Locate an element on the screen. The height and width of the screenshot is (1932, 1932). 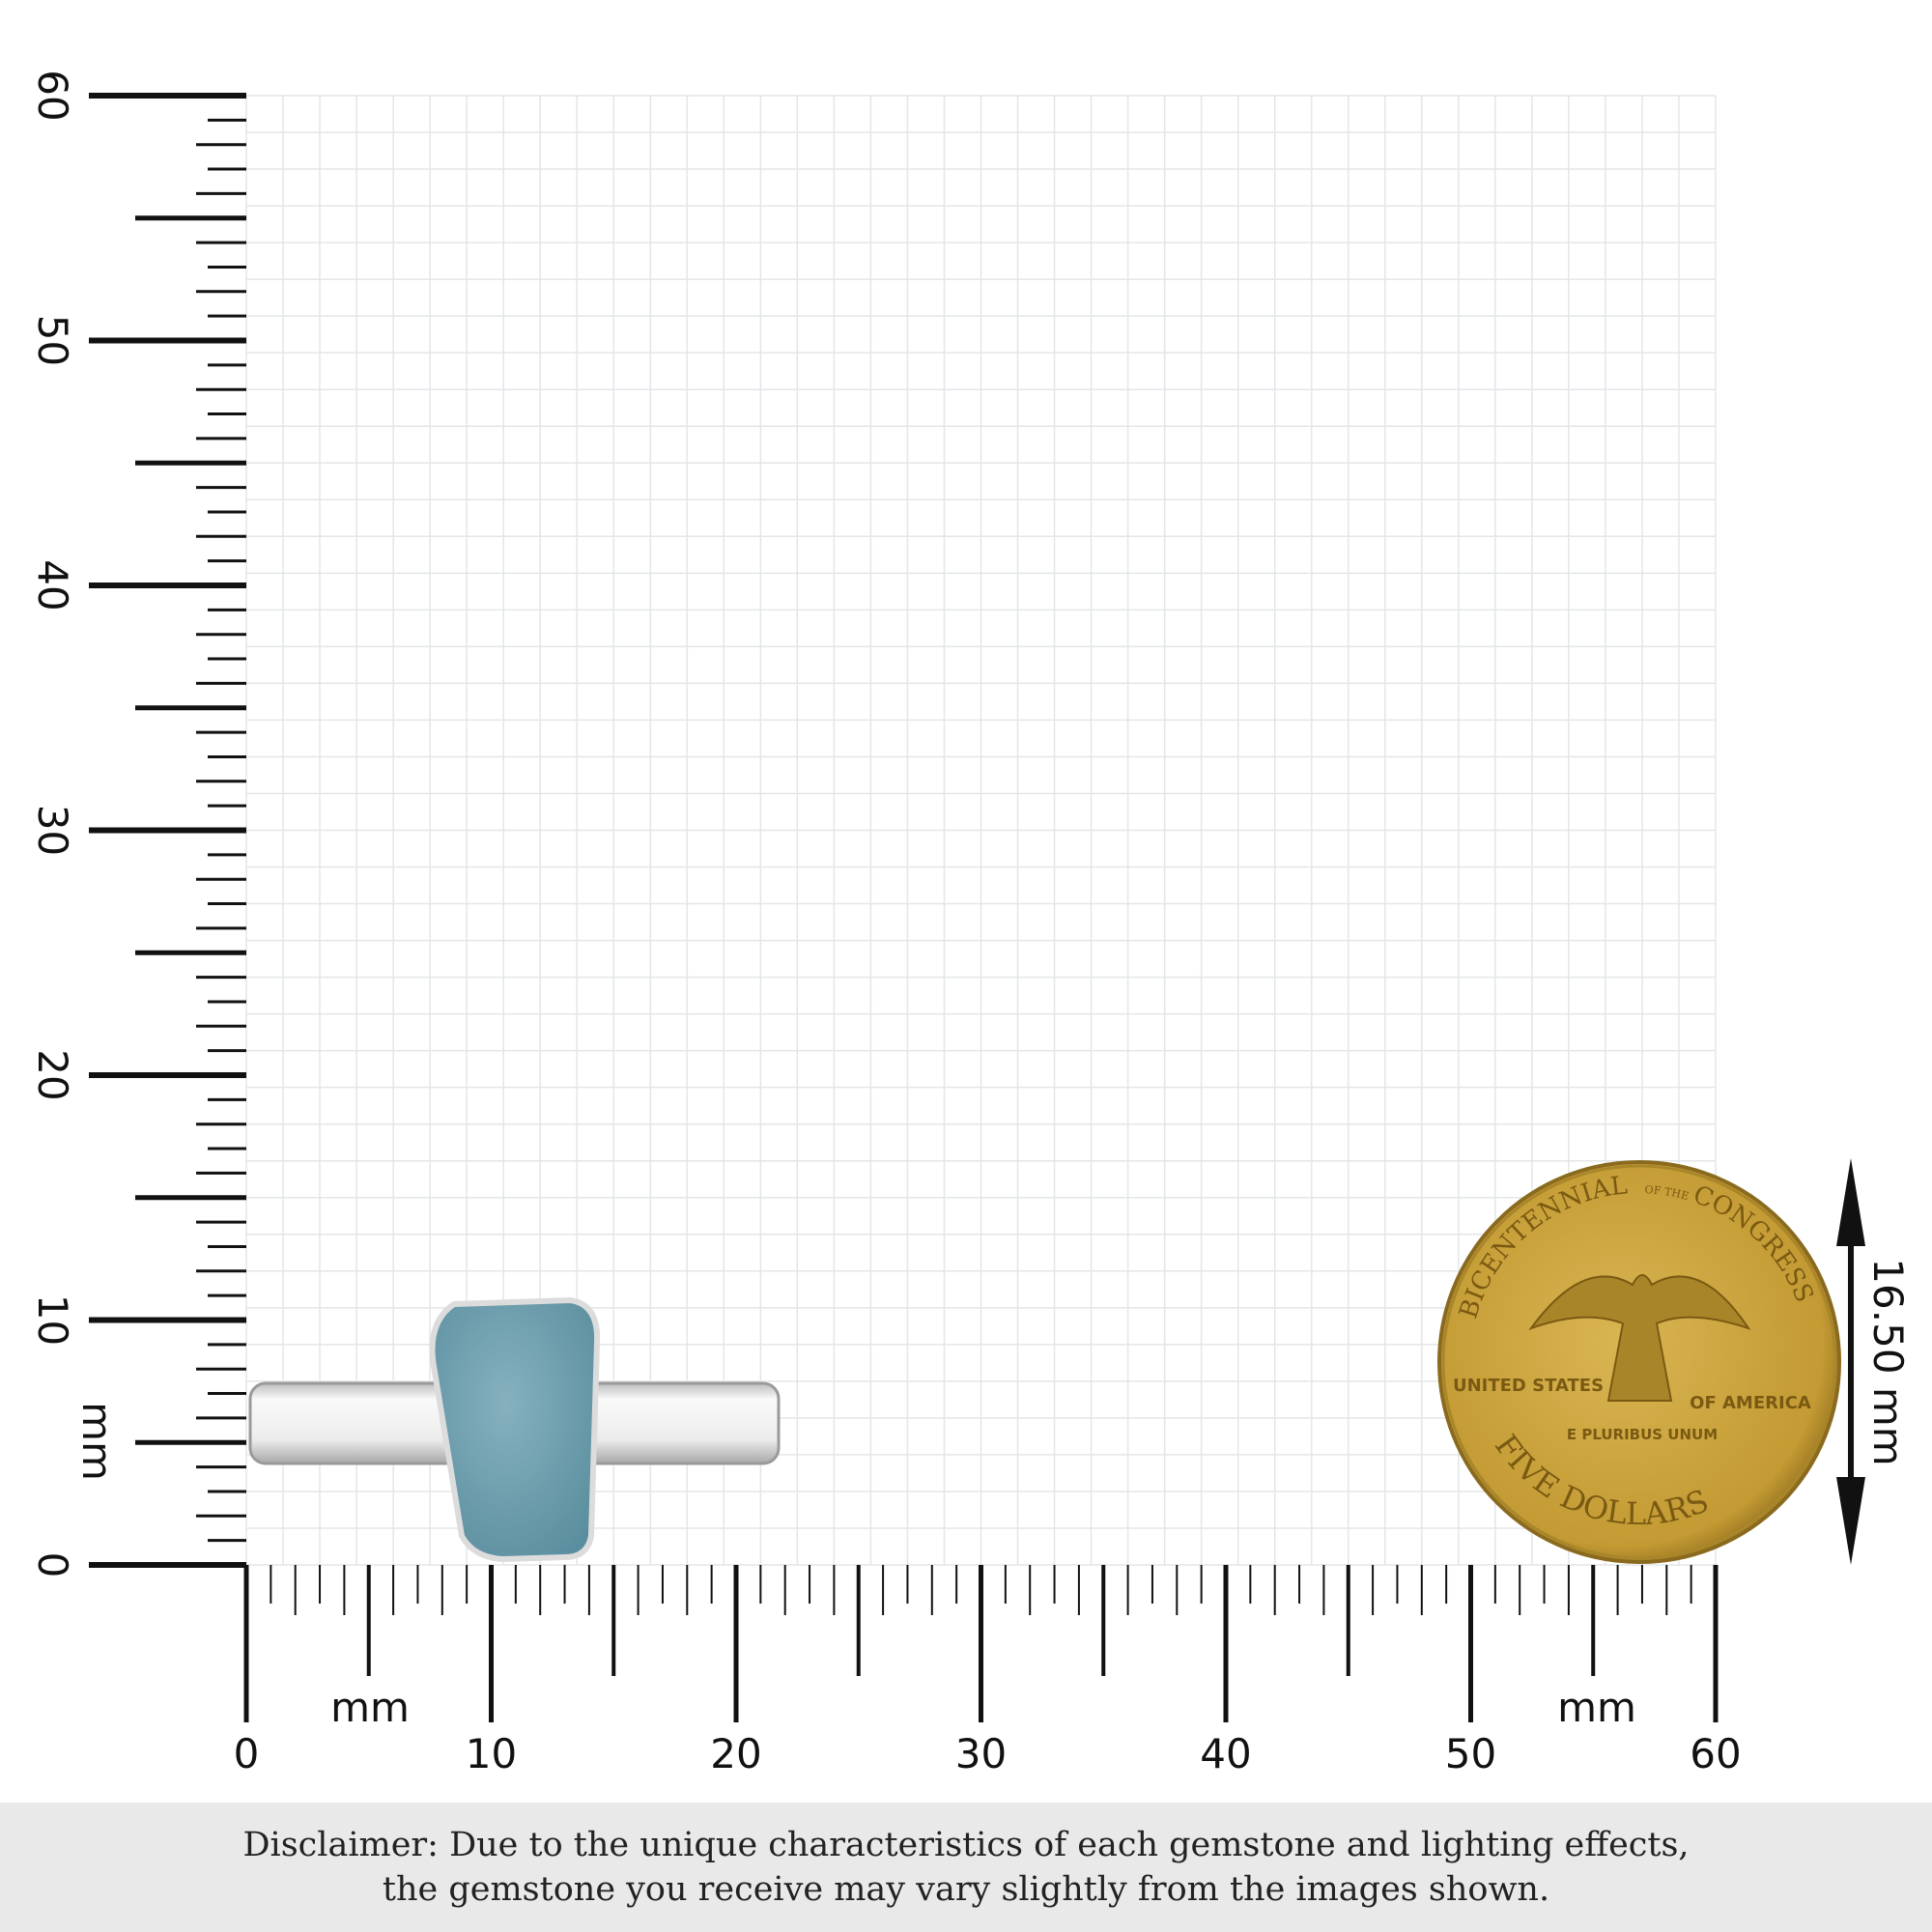
y-ruler-labels: 0 10 20 30 40 50 60 is located at coordinates (52, 823).